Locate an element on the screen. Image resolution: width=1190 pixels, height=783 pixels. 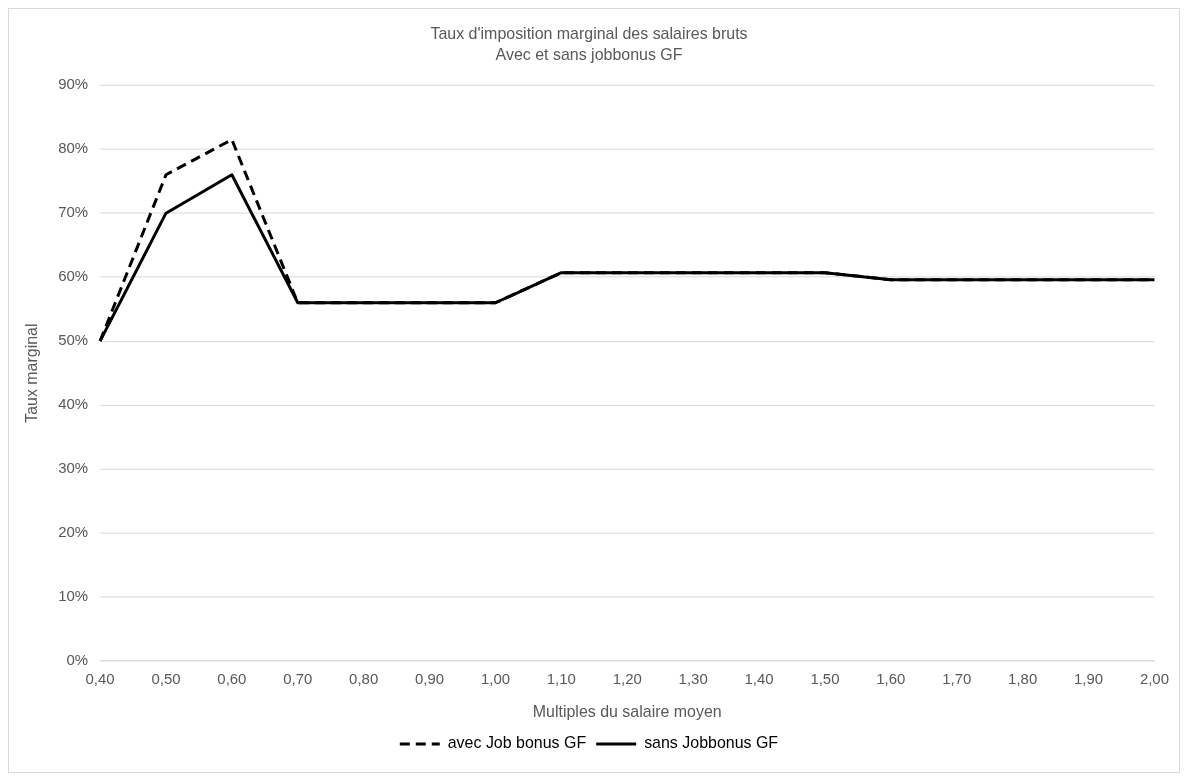
y-tick-label: 0% is located at coordinates (77, 660).